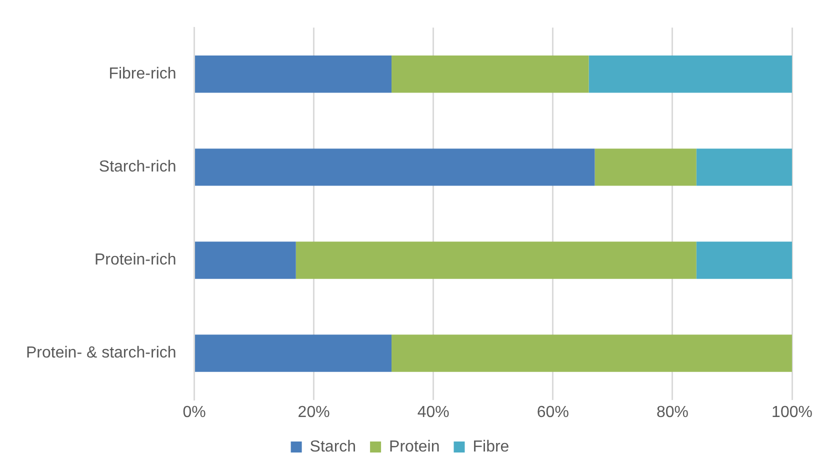 The image size is (818, 469). I want to click on legend-label: Protein, so click(414, 447).